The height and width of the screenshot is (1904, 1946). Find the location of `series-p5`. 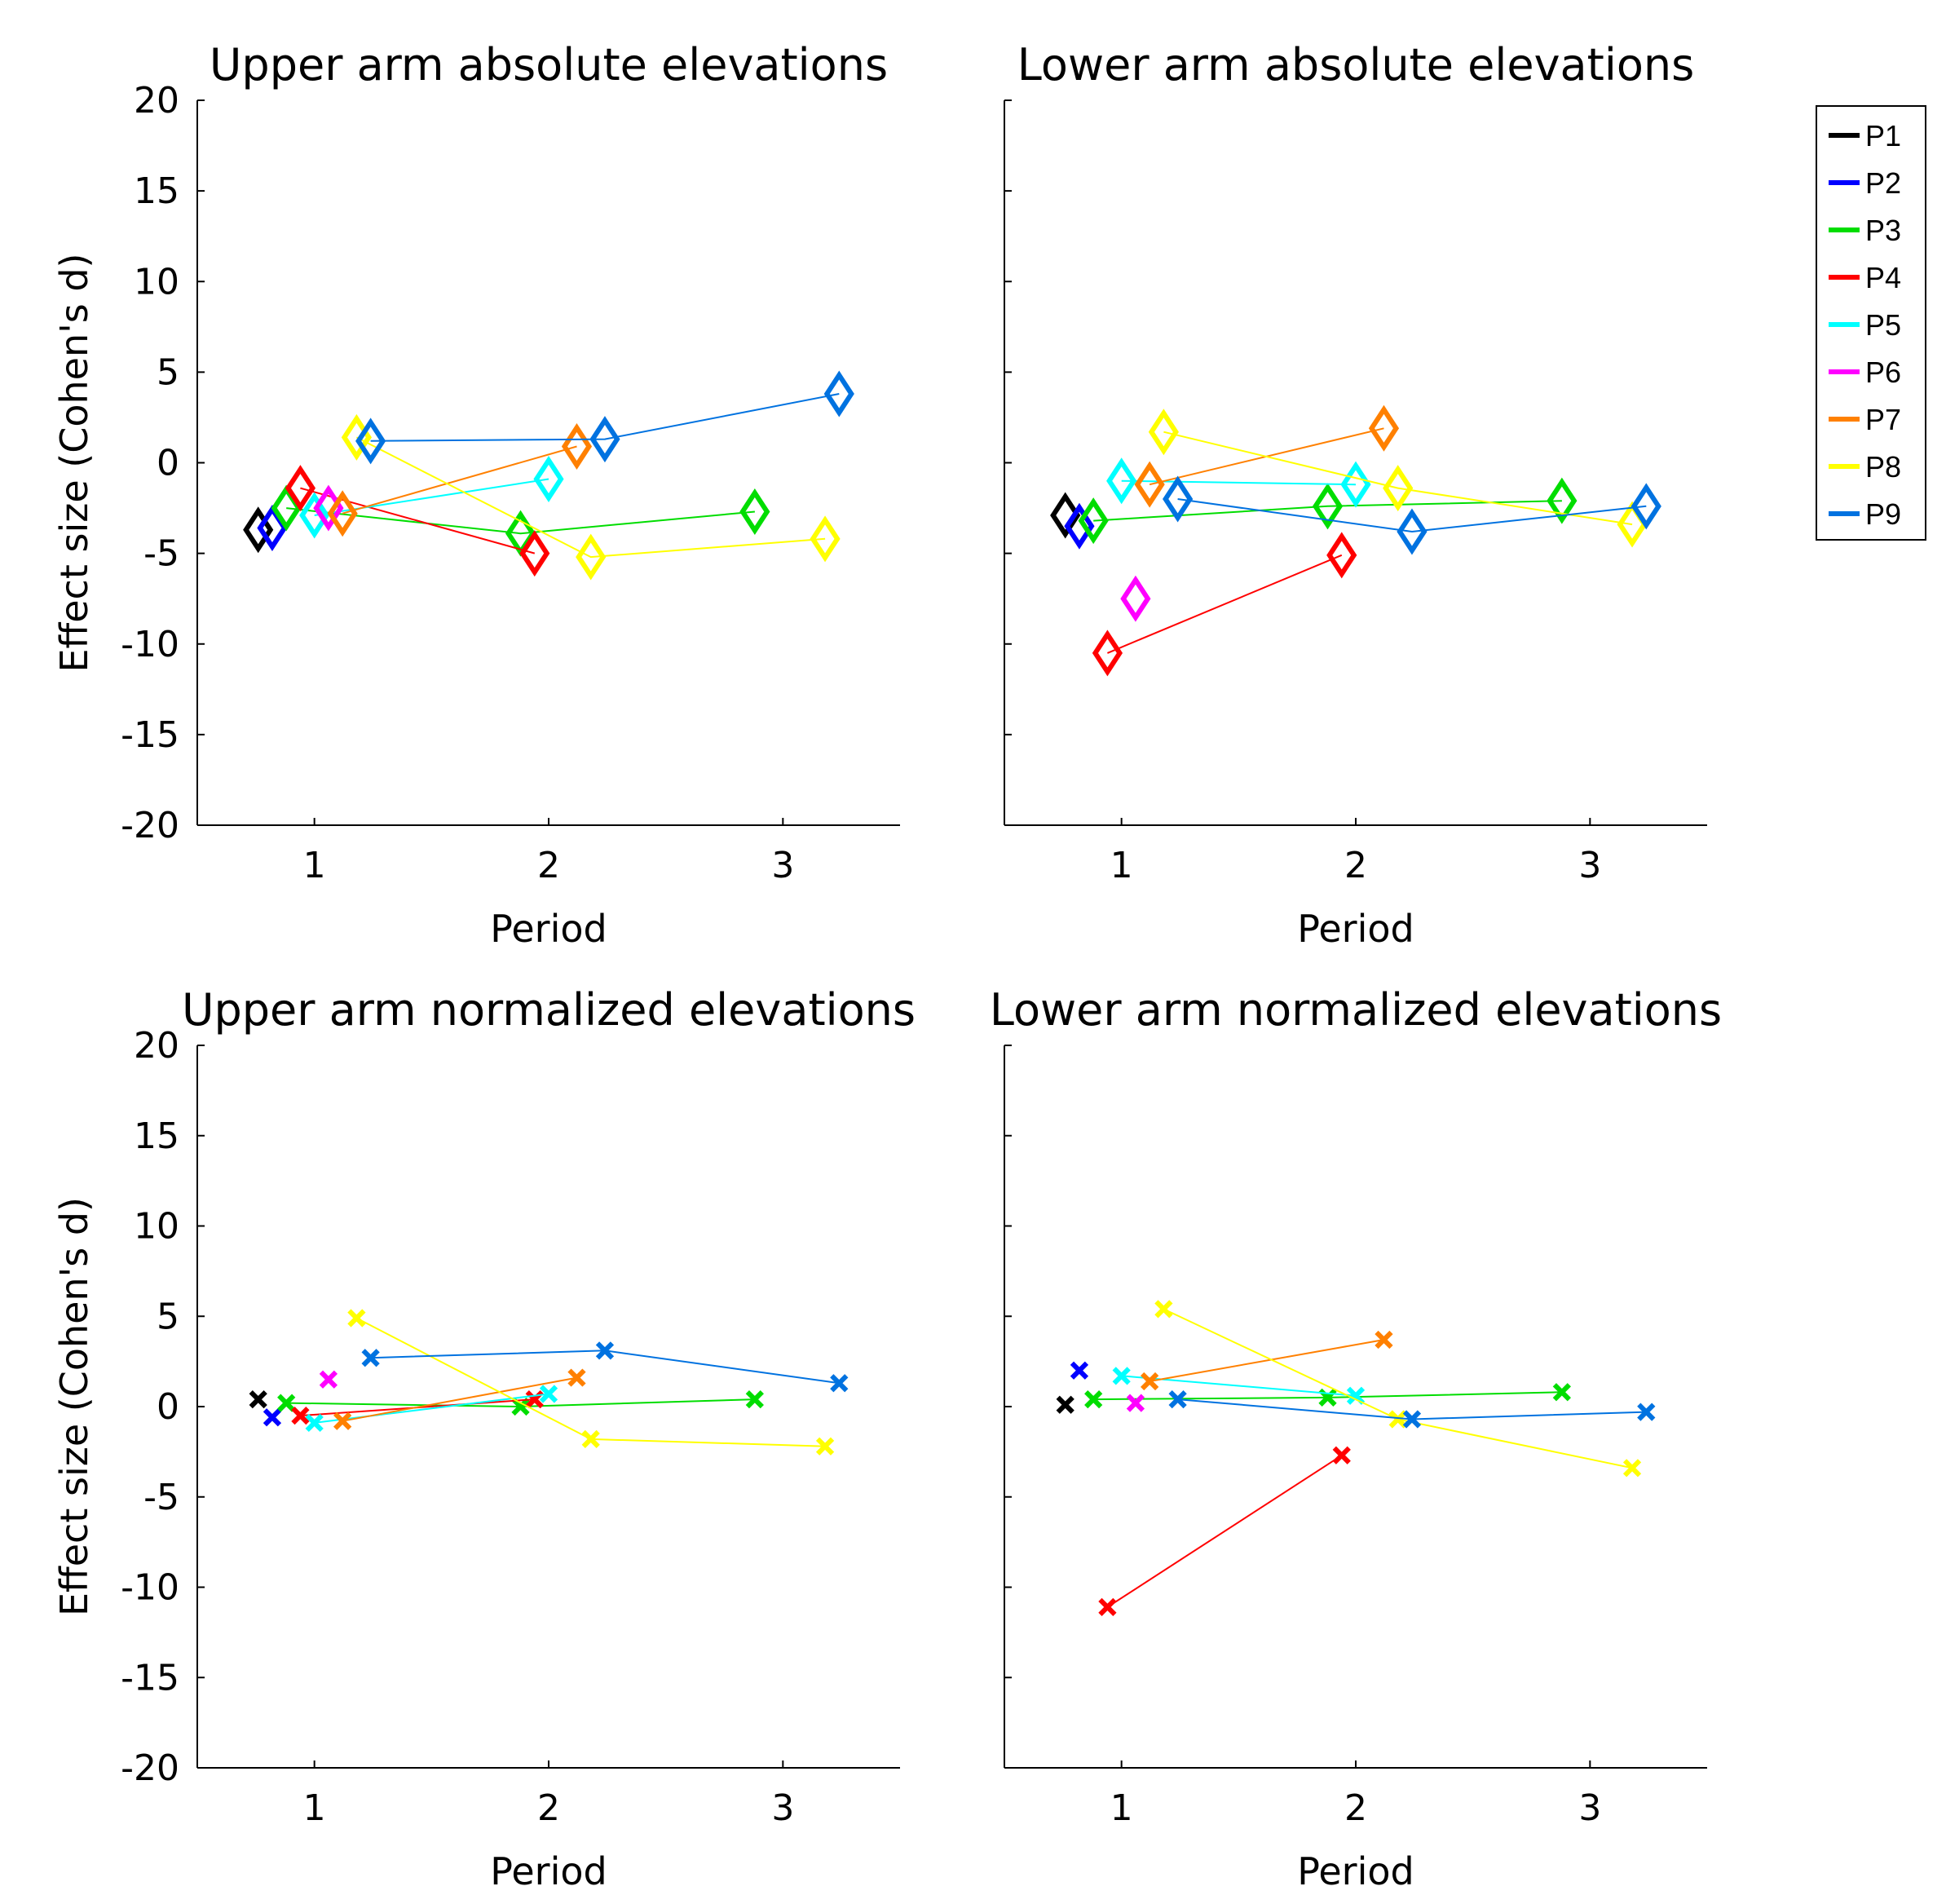

series-p5 is located at coordinates (431, 1409).